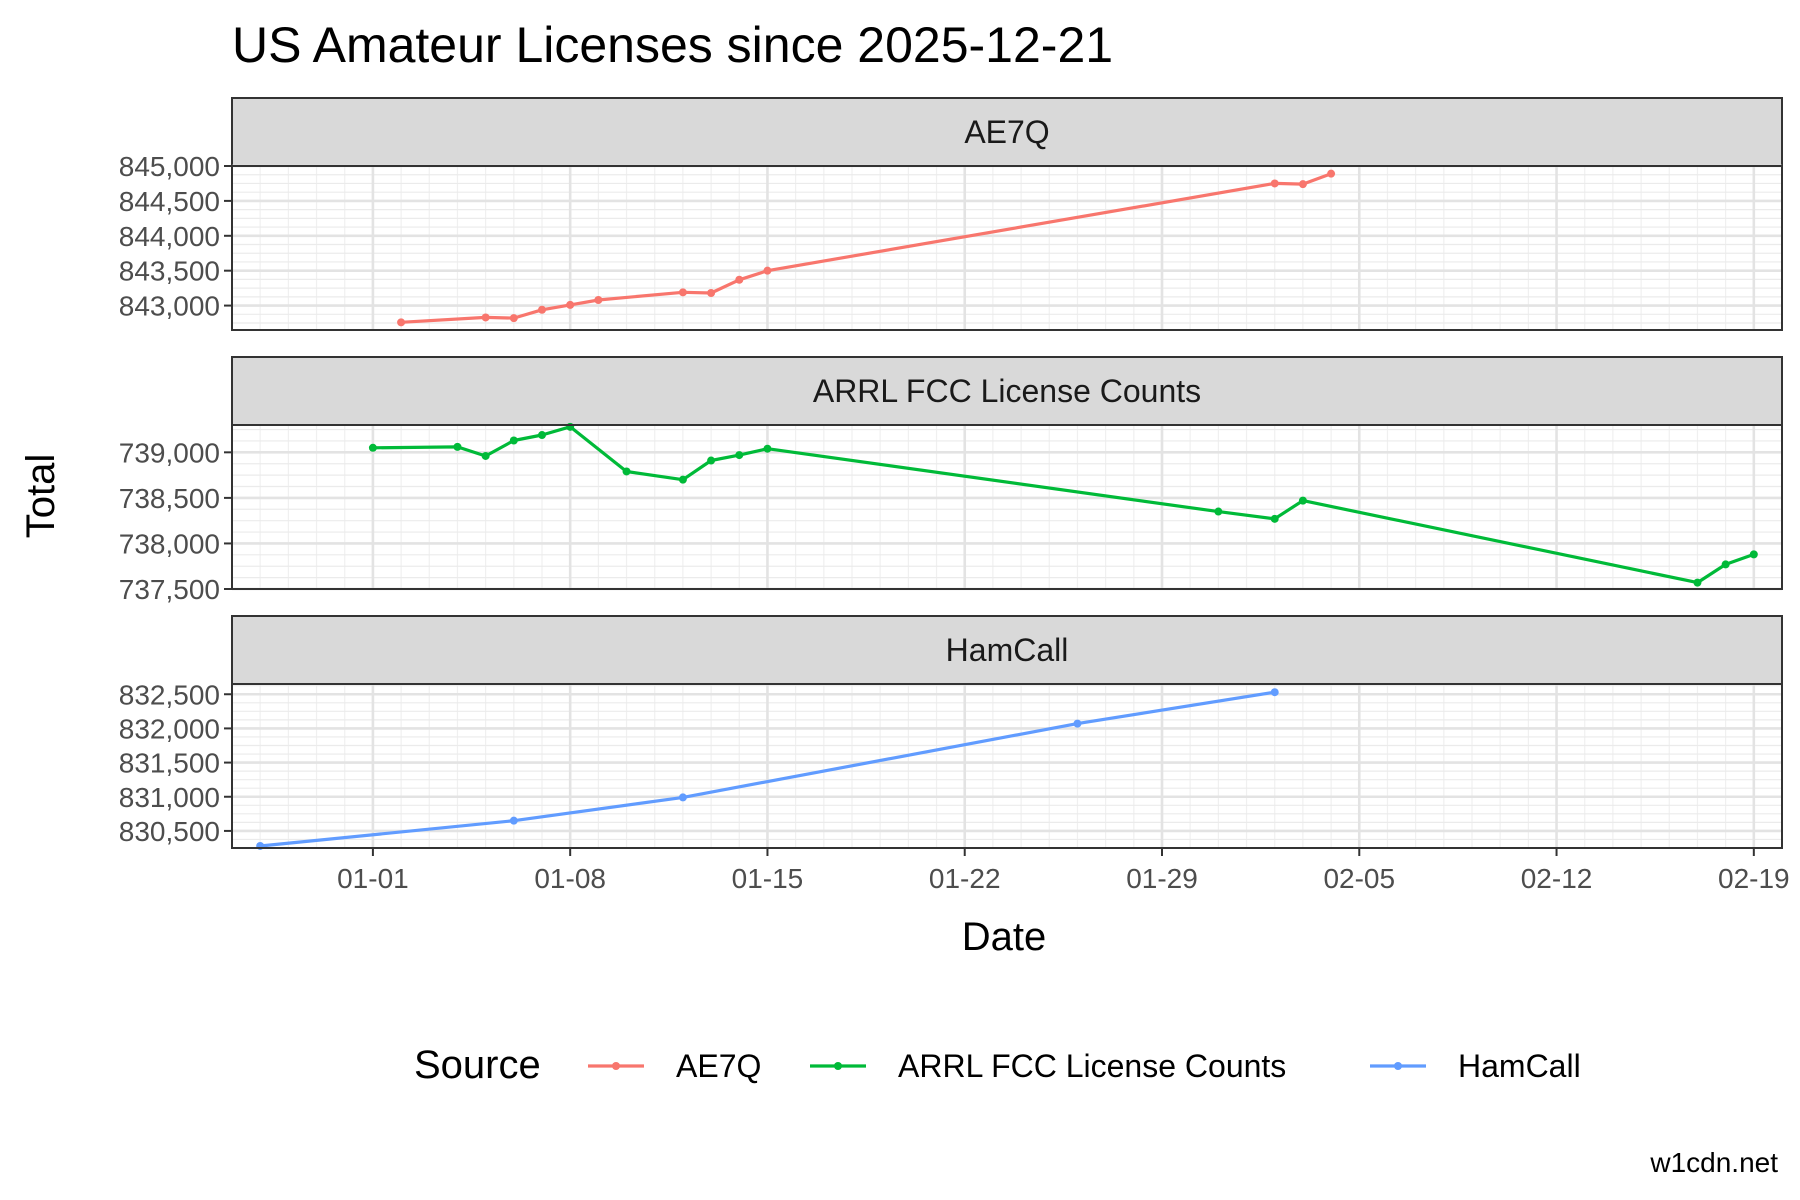 This screenshot has height=1200, width=1800. What do you see at coordinates (768, 878) in the screenshot?
I see `x-tick-label: 01-15` at bounding box center [768, 878].